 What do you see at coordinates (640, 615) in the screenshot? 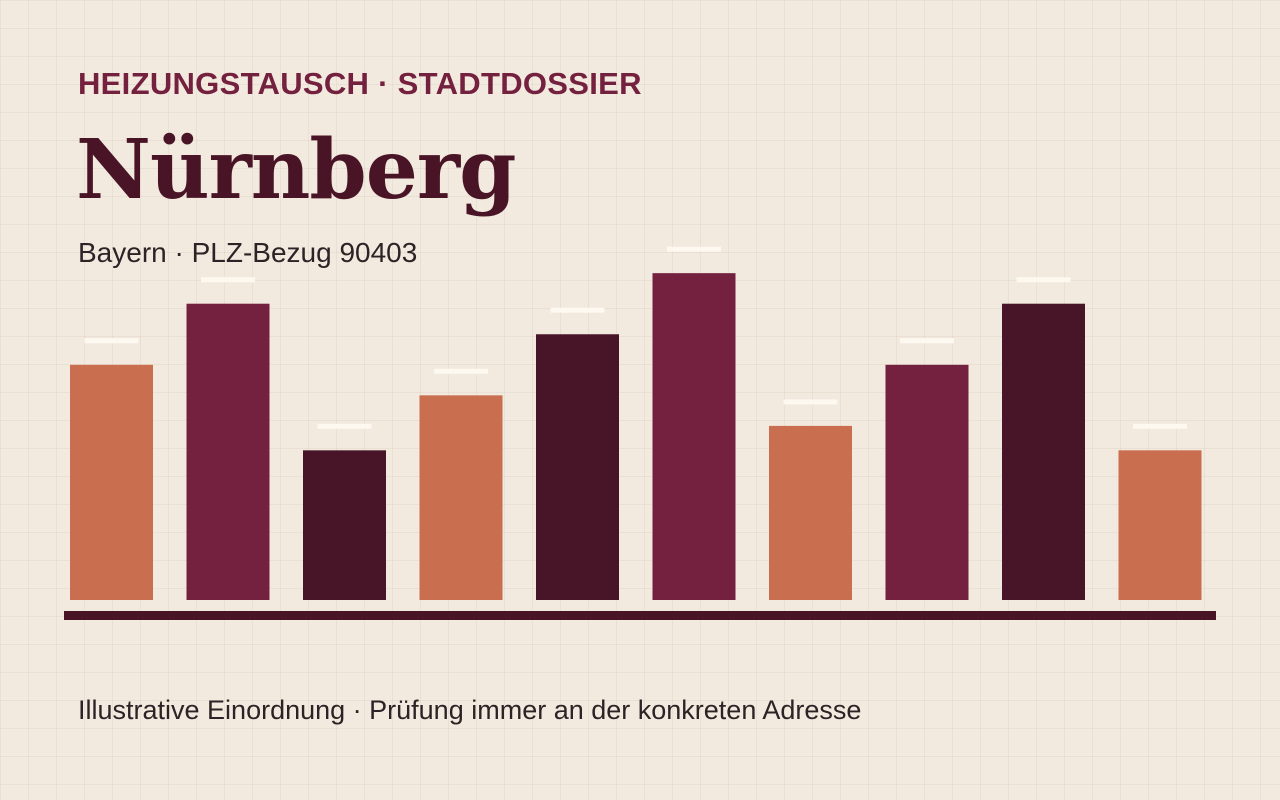
I see `chart-baseline` at bounding box center [640, 615].